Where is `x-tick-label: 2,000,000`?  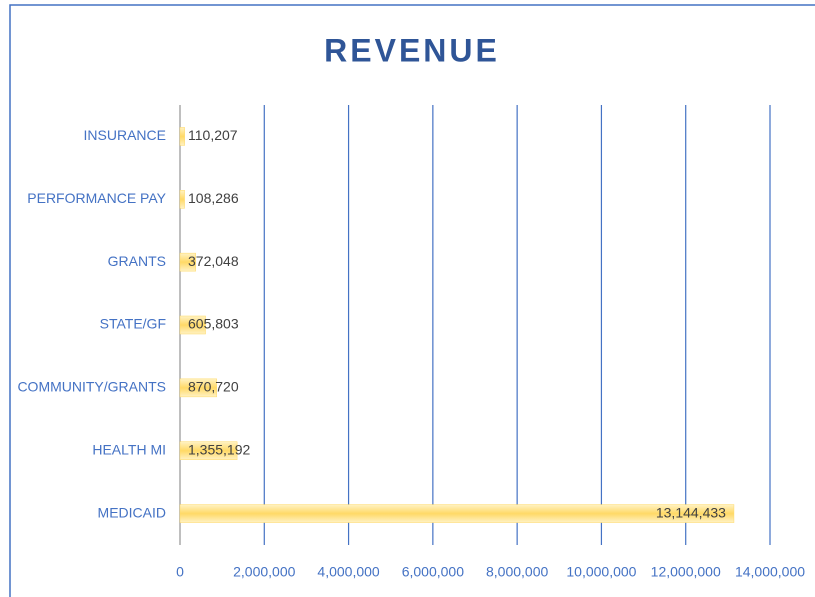
x-tick-label: 2,000,000 is located at coordinates (264, 572).